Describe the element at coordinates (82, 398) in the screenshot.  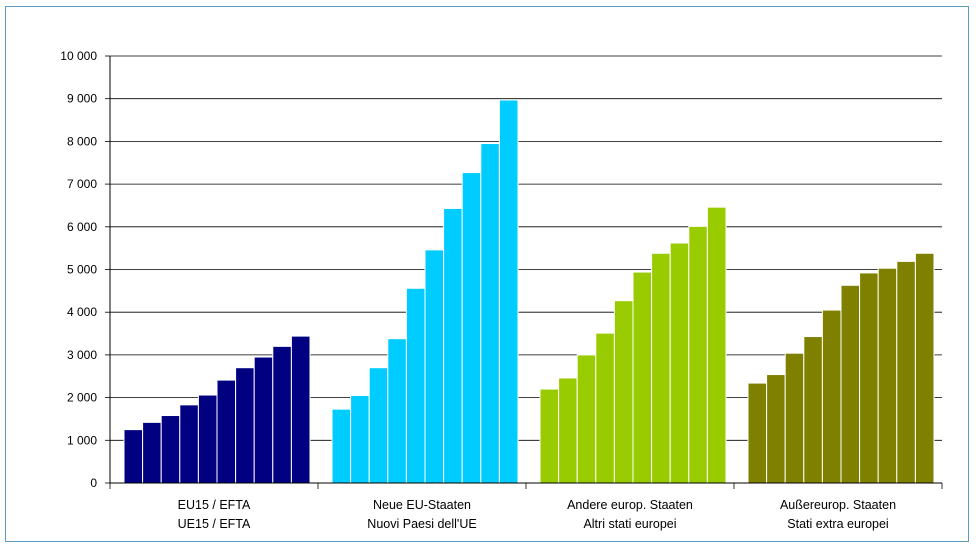
I see `y-tick-label: 2 000` at that location.